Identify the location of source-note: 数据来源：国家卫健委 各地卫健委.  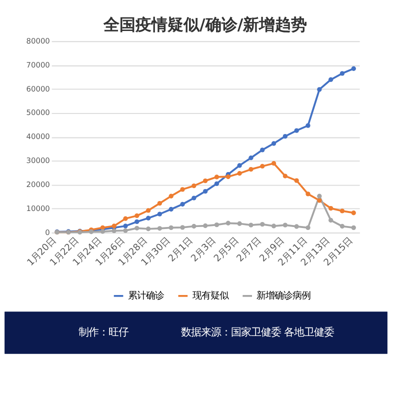
(257, 332).